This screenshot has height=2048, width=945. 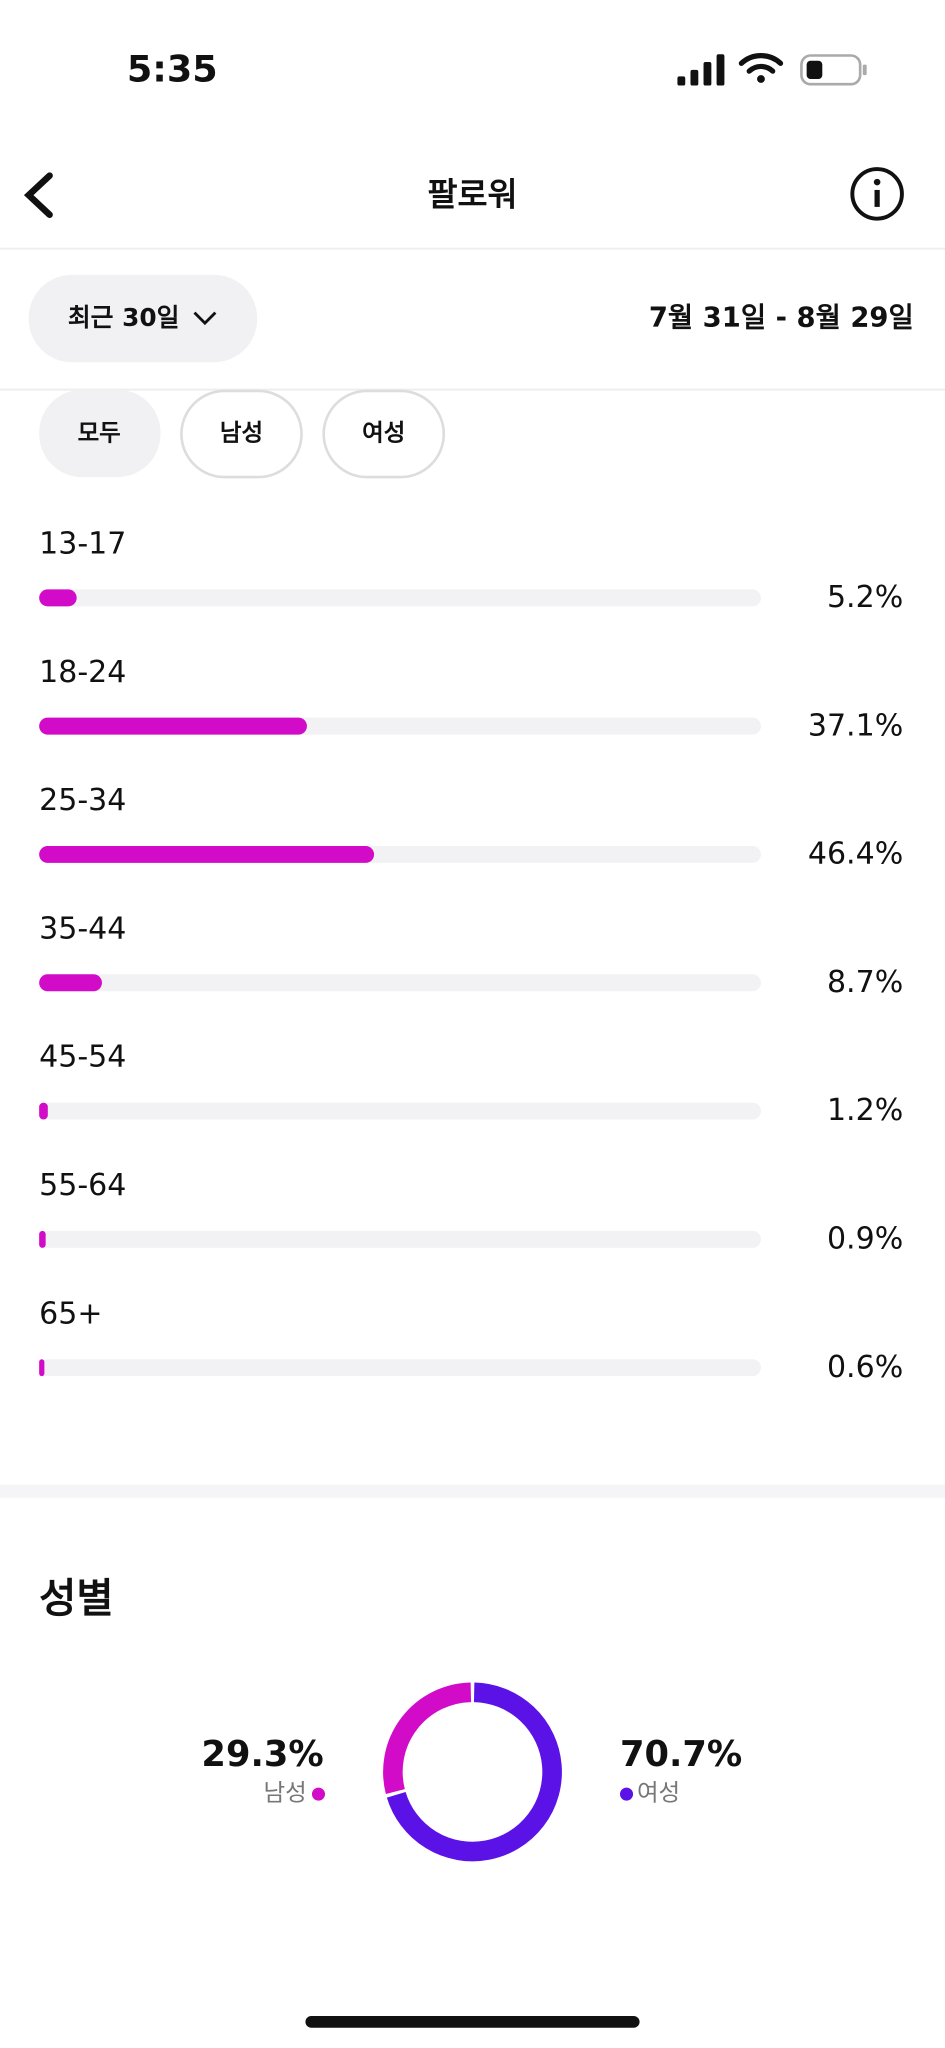 What do you see at coordinates (658, 1793) in the screenshot?
I see `gender-name: 여성` at bounding box center [658, 1793].